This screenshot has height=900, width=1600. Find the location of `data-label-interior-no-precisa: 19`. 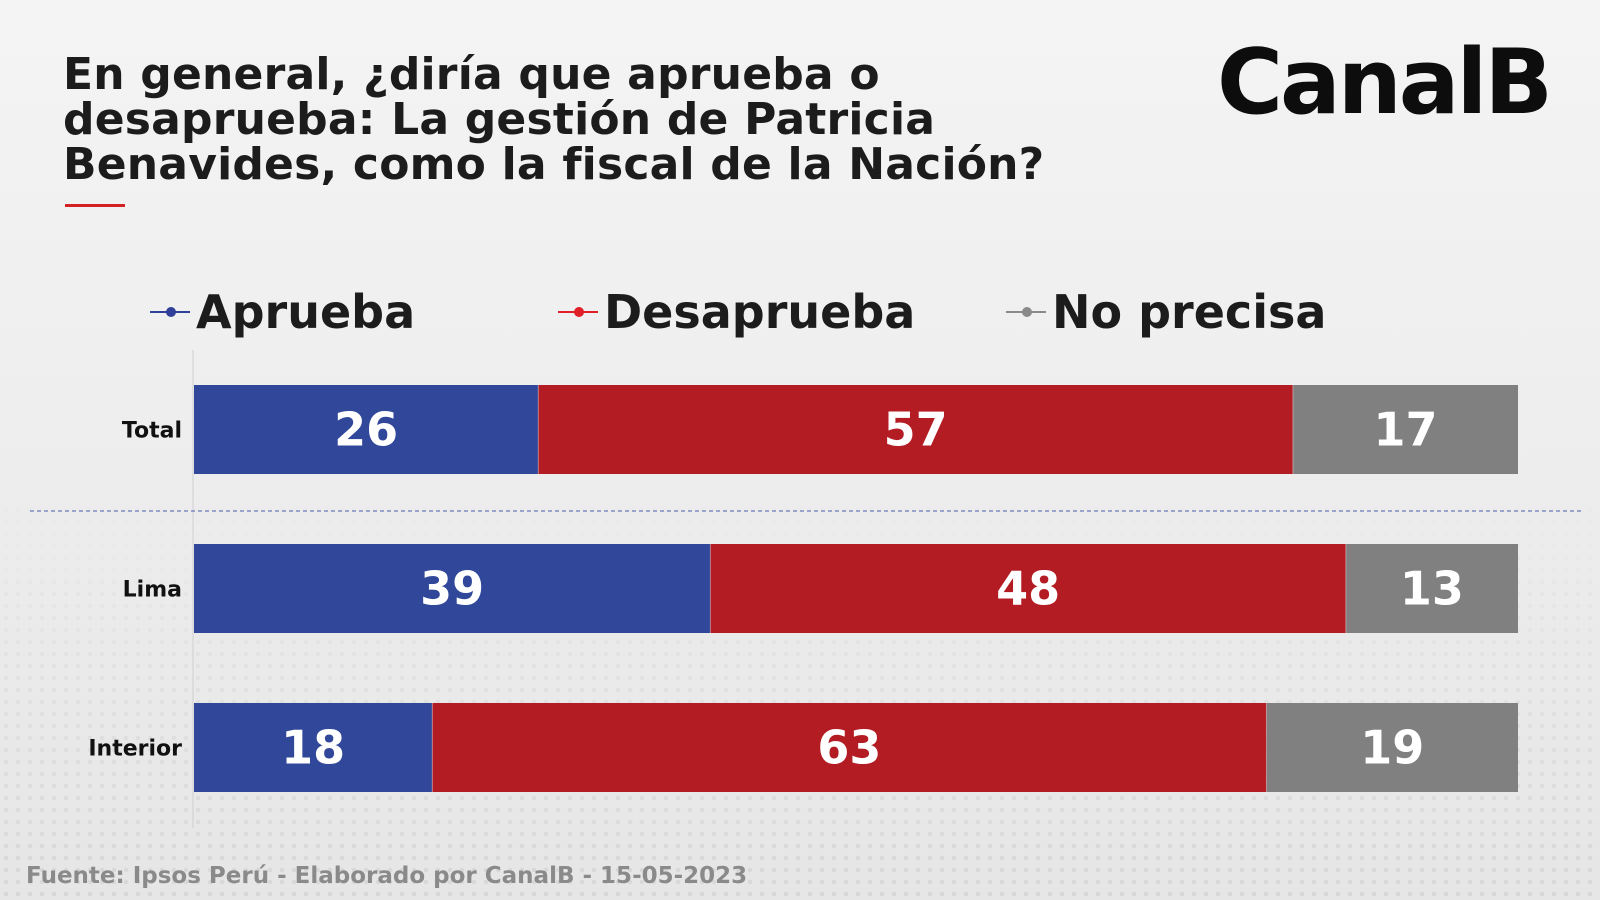

data-label-interior-no-precisa: 19 is located at coordinates (1392, 748).